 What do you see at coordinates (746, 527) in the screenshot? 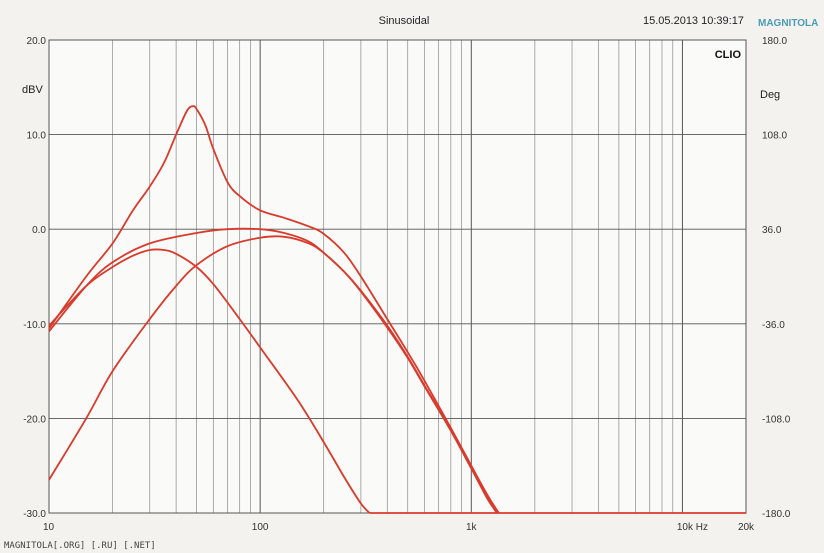
I see `x-tick-label: 20k` at bounding box center [746, 527].